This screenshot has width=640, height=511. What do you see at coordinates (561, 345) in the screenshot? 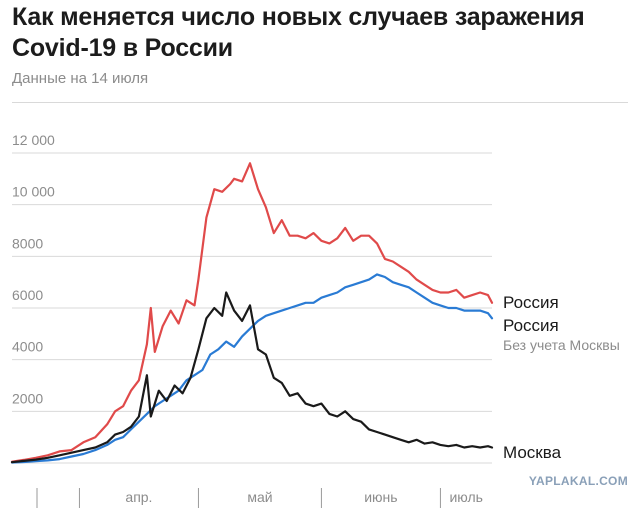
I see `series-note-ex-moscow: Без учета Москвы` at bounding box center [561, 345].